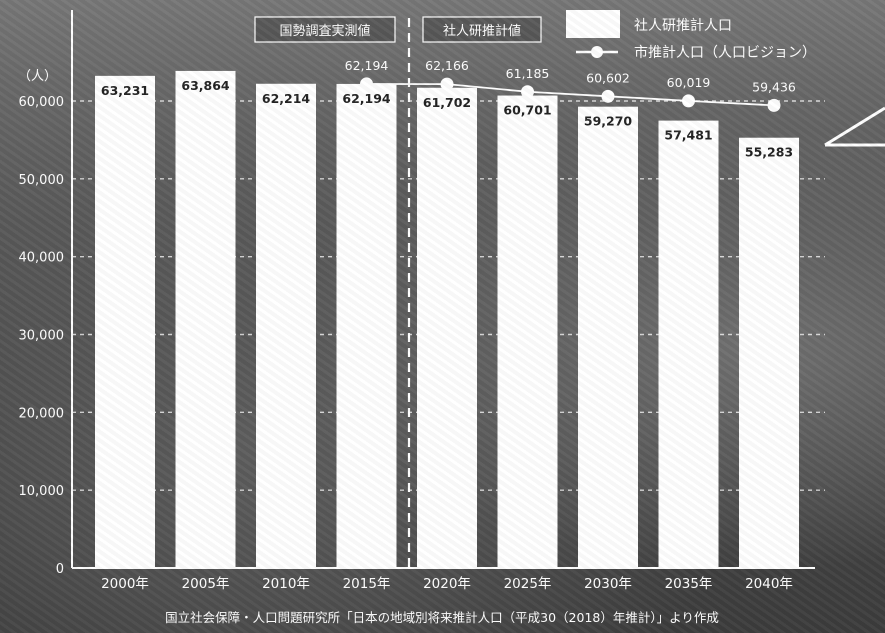  I want to click on bar-value-label: 59,270, so click(608, 121).